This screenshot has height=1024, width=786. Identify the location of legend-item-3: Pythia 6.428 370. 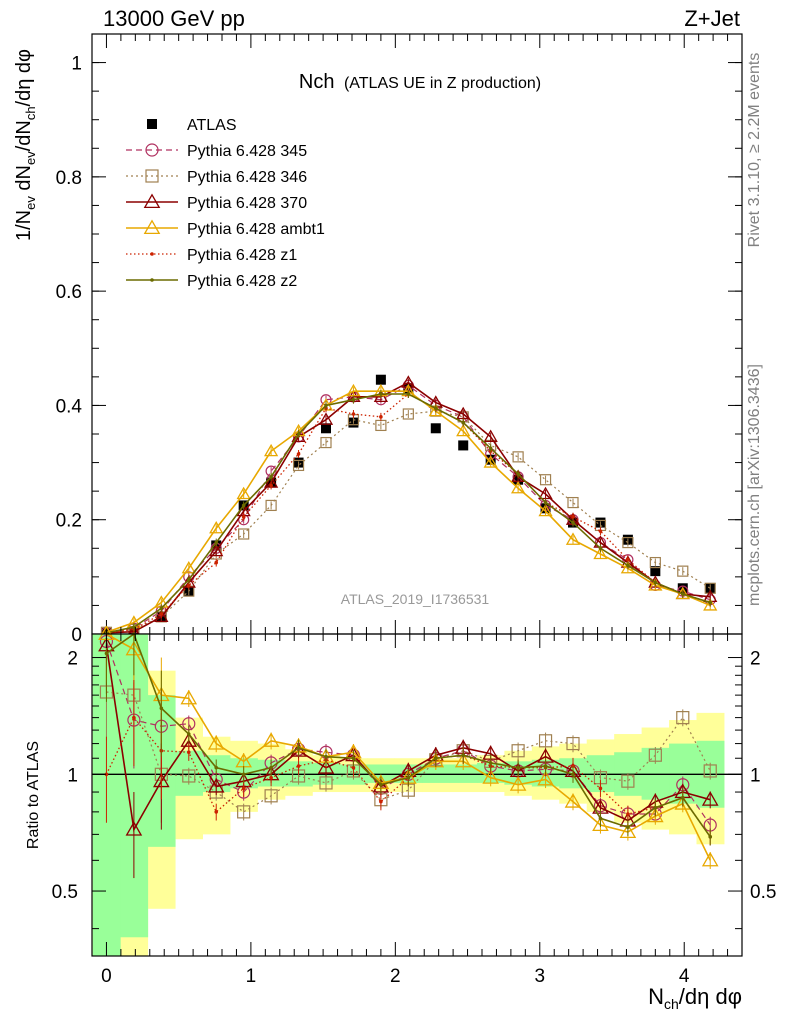
(216, 202).